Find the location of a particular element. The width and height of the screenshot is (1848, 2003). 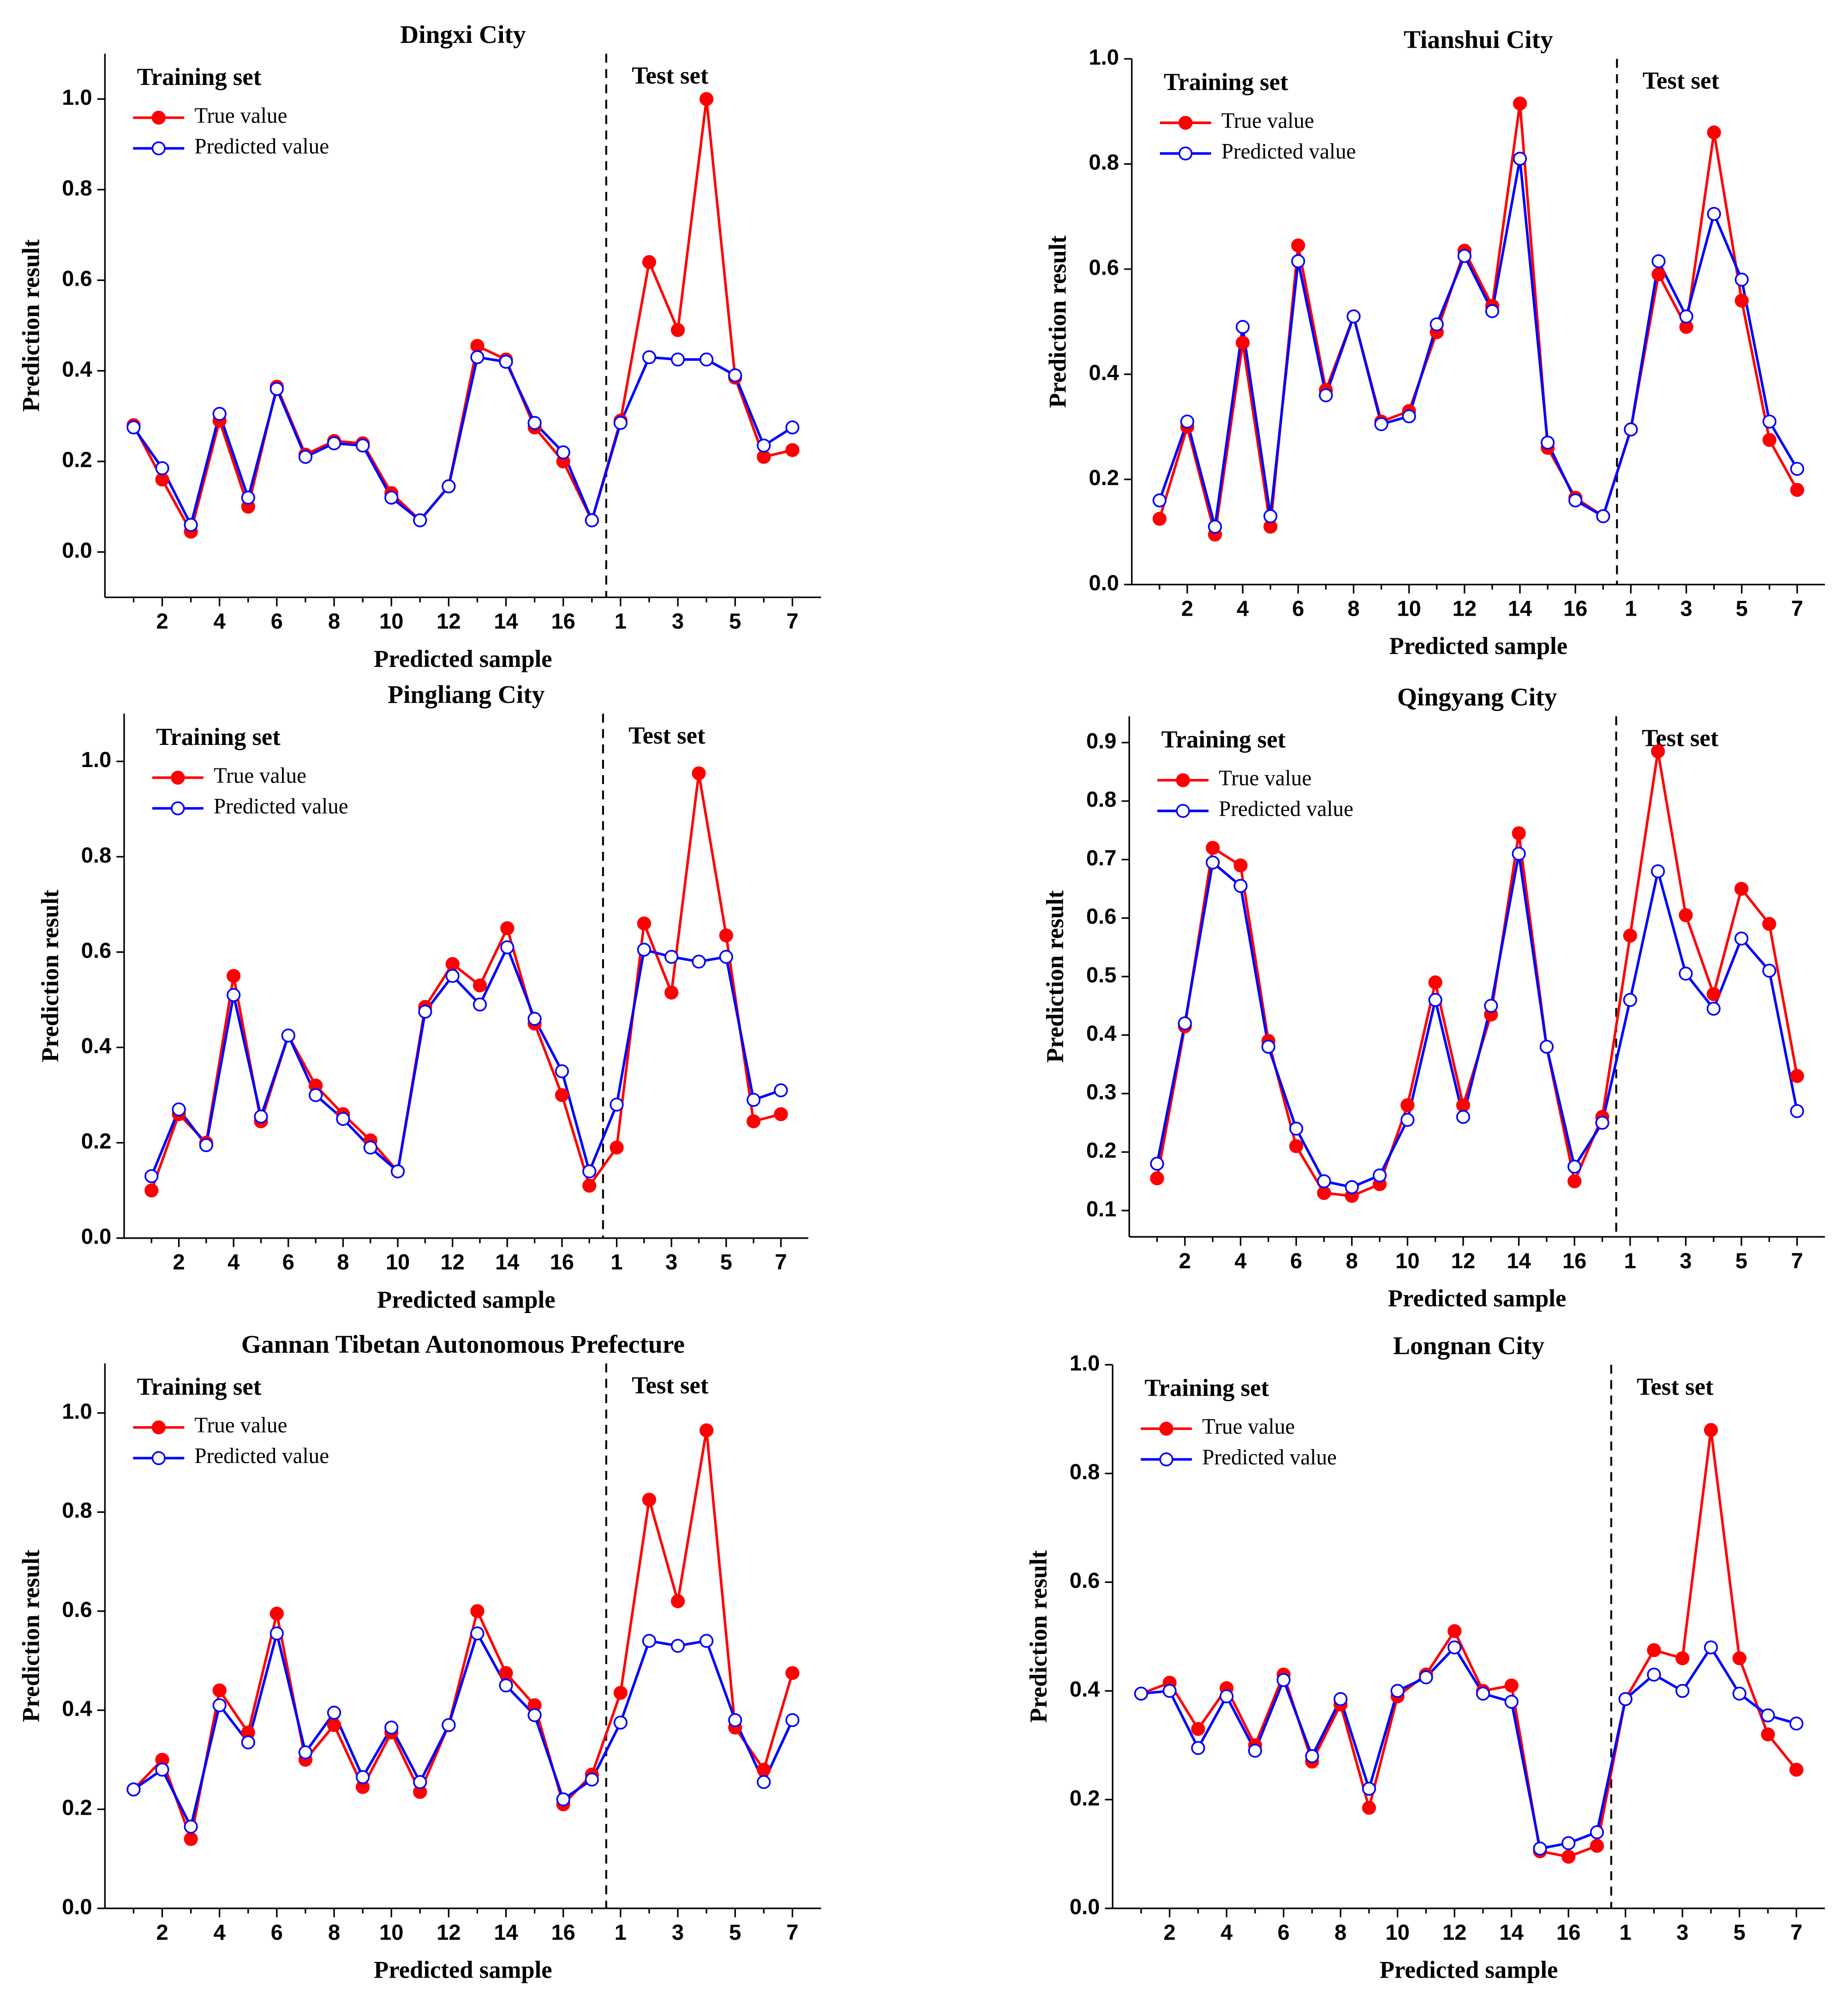

x-tick-label: 14 is located at coordinates (1512, 1932).